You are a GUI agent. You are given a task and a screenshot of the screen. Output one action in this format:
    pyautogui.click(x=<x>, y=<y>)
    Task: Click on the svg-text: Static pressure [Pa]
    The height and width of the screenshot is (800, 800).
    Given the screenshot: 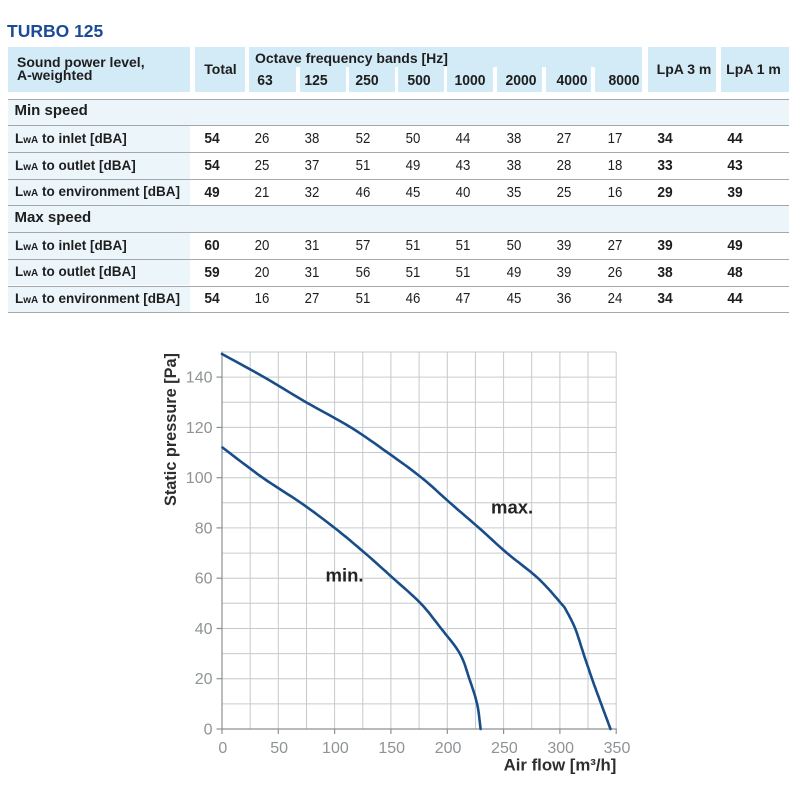 What is the action you would take?
    pyautogui.click(x=171, y=429)
    